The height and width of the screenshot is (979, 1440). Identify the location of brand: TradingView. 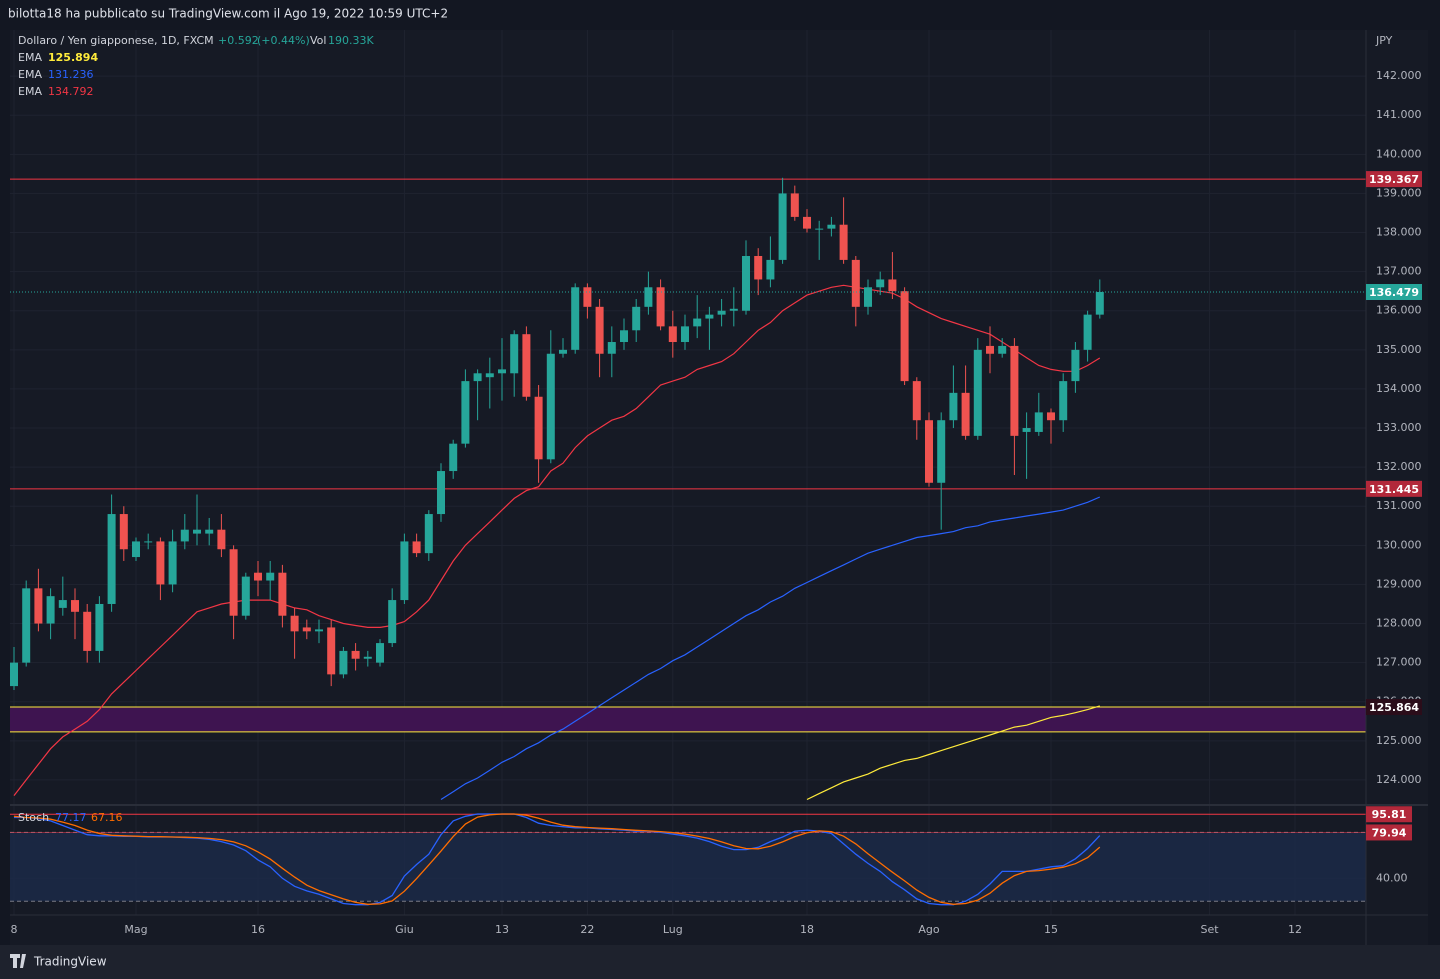
(70, 962).